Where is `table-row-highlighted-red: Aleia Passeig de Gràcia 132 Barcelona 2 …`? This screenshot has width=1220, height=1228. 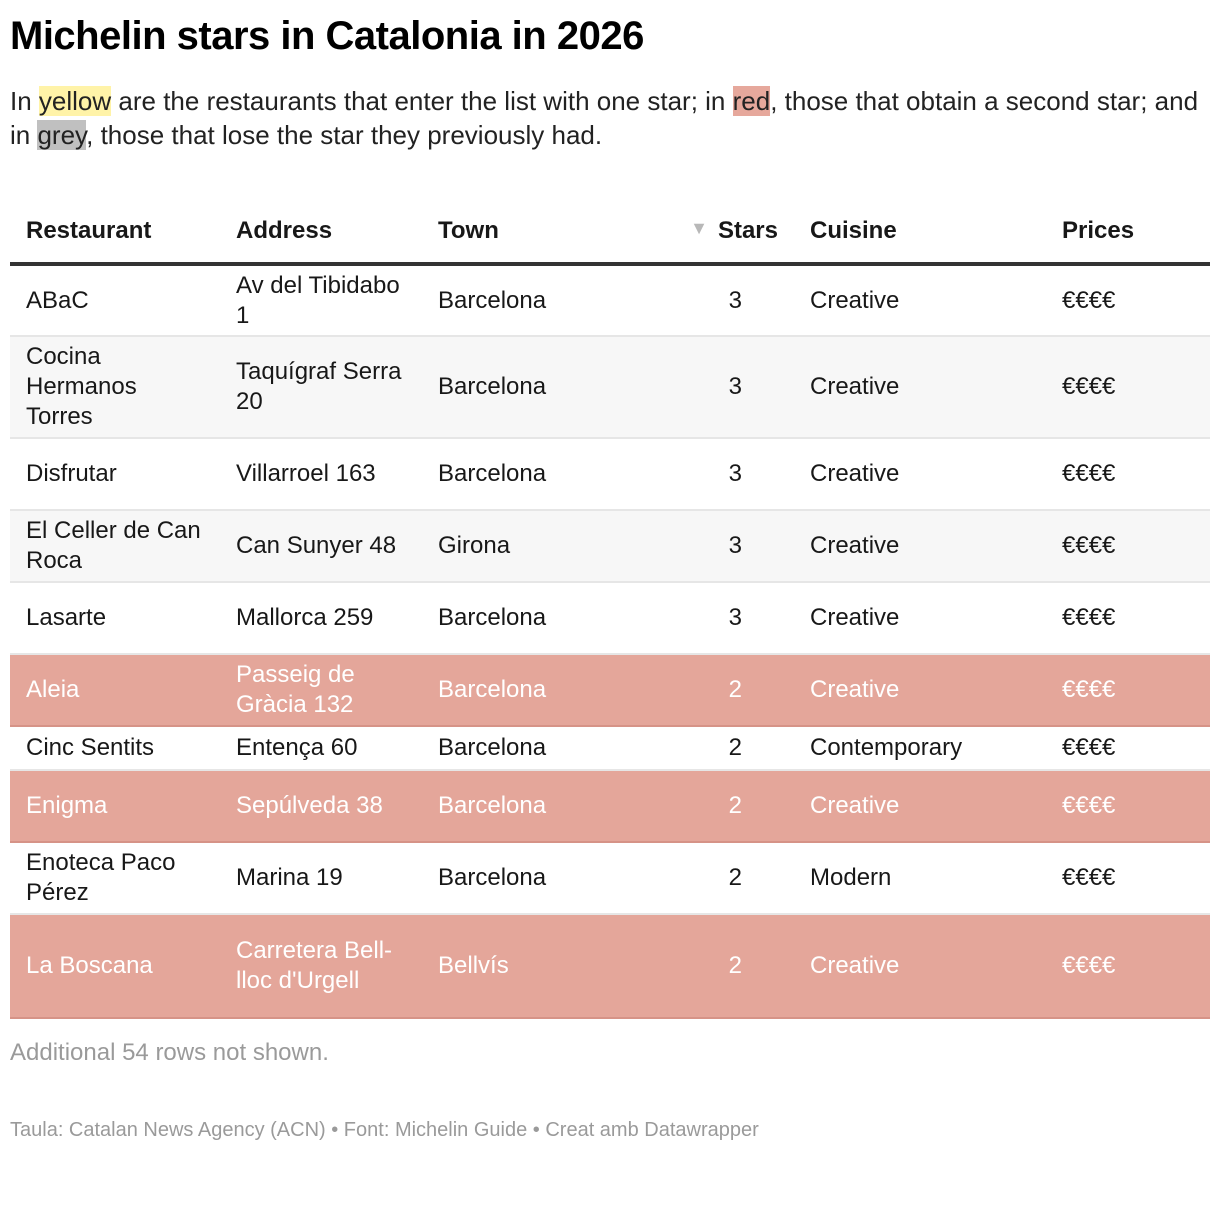 table-row-highlighted-red: Aleia Passeig de Gràcia 132 Barcelona 2 … is located at coordinates (610, 690).